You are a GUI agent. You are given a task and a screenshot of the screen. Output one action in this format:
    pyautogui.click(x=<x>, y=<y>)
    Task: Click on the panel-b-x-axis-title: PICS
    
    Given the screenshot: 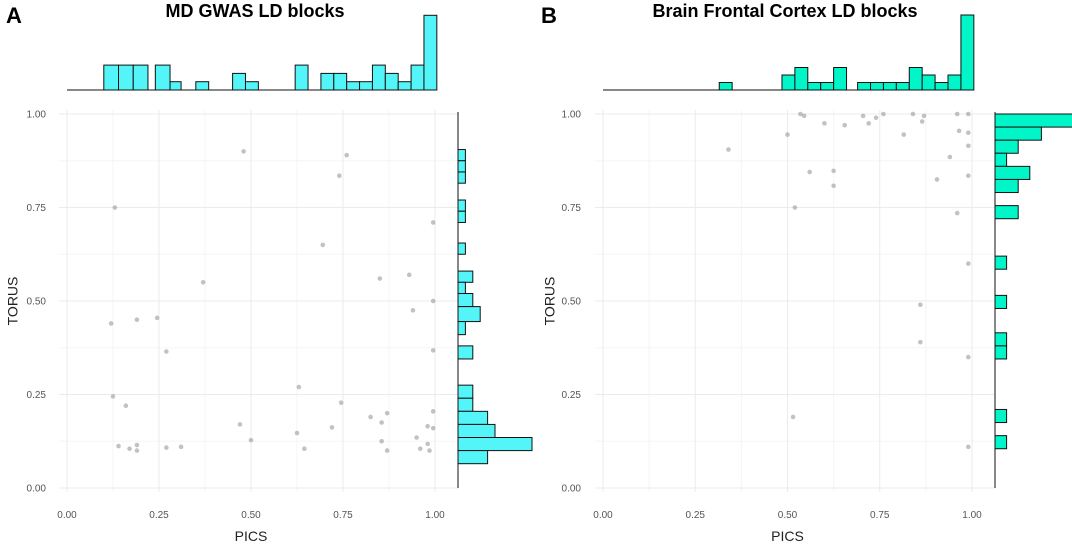 What is the action you would take?
    pyautogui.click(x=787, y=536)
    